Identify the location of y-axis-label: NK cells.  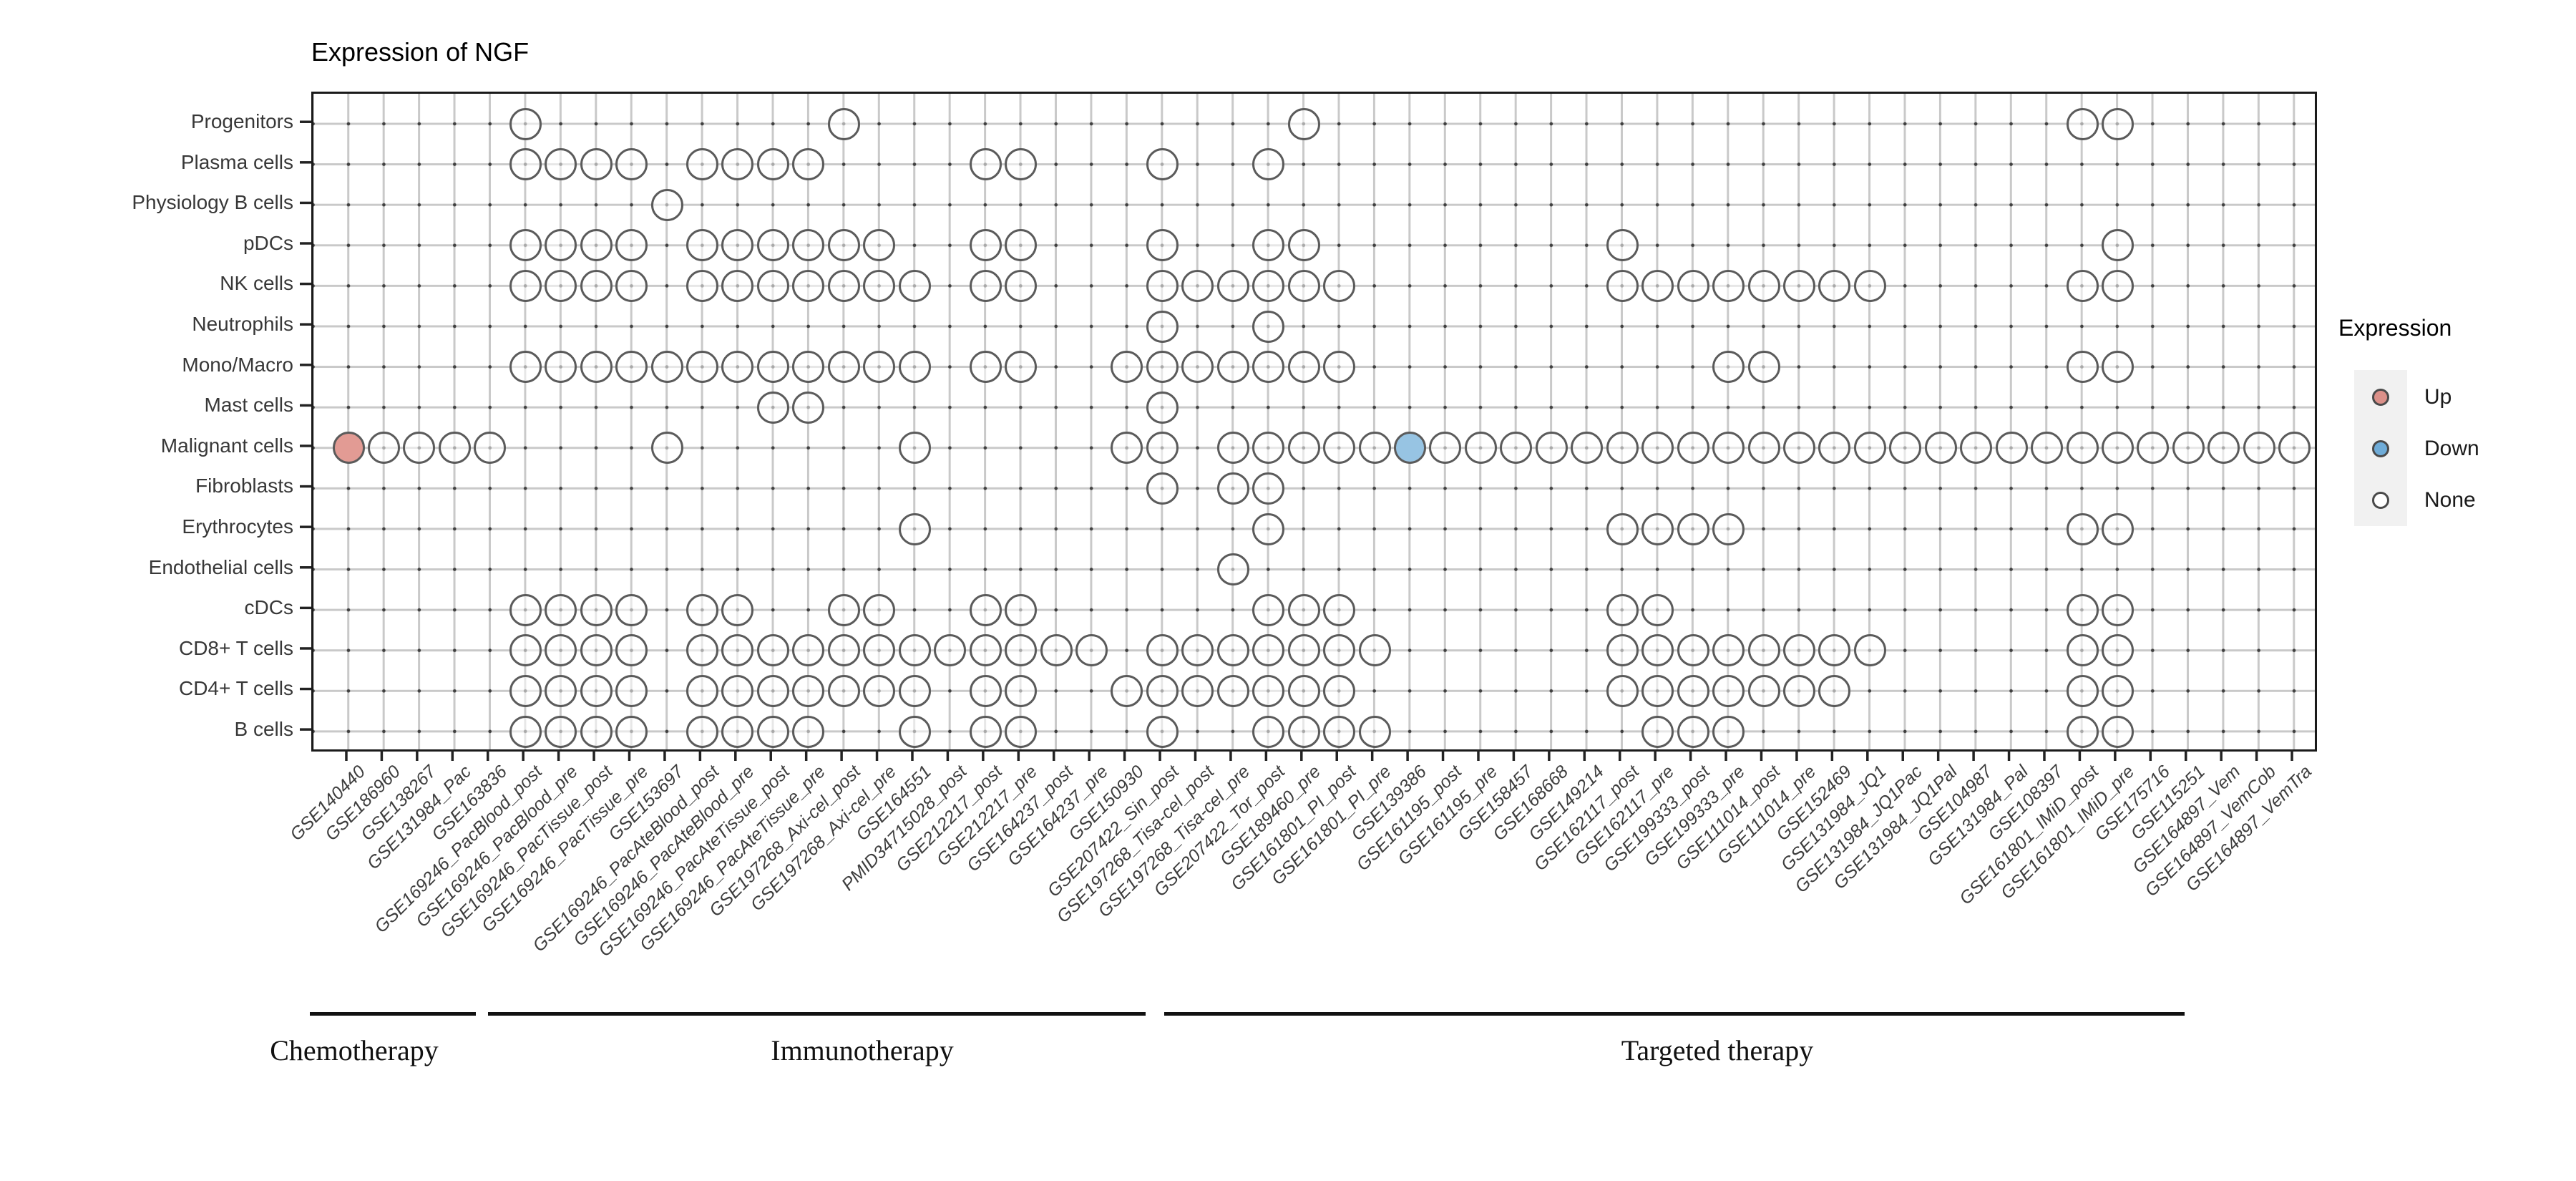
(256, 283).